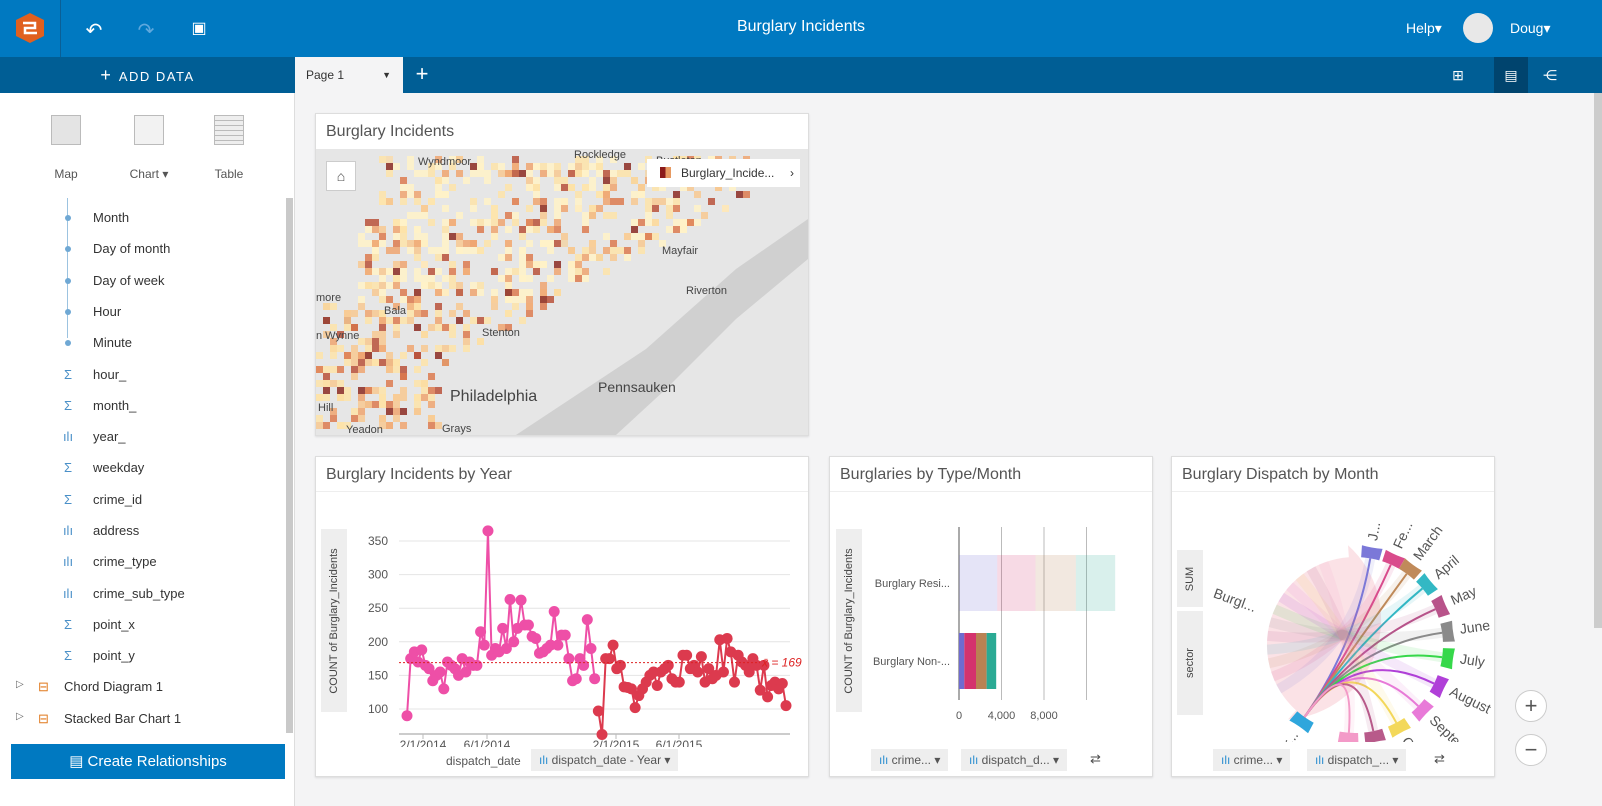 The width and height of the screenshot is (1602, 806). What do you see at coordinates (142, 601) in the screenshot?
I see `field-item: ılı crime_sub_type` at bounding box center [142, 601].